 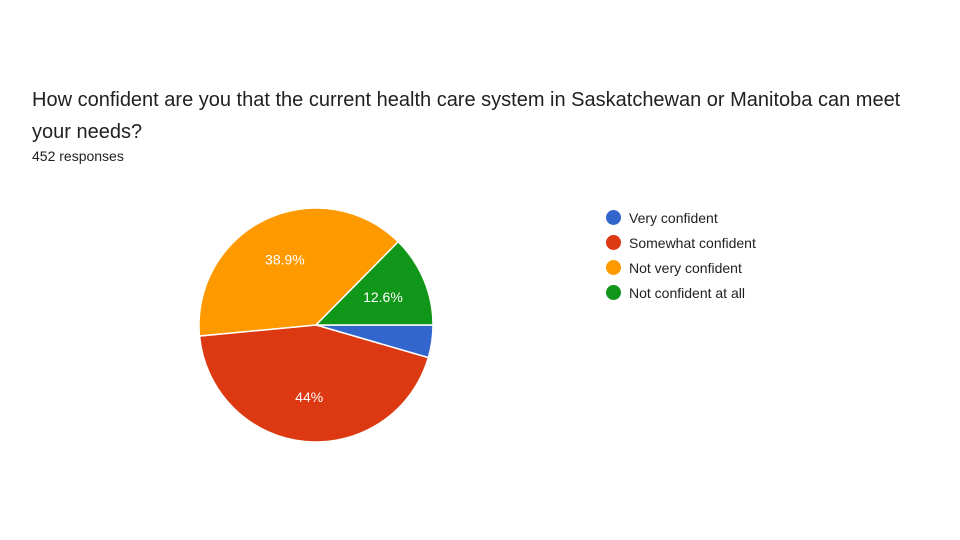 I want to click on legend-item-not-very-confident: Not very confident, so click(x=681, y=267).